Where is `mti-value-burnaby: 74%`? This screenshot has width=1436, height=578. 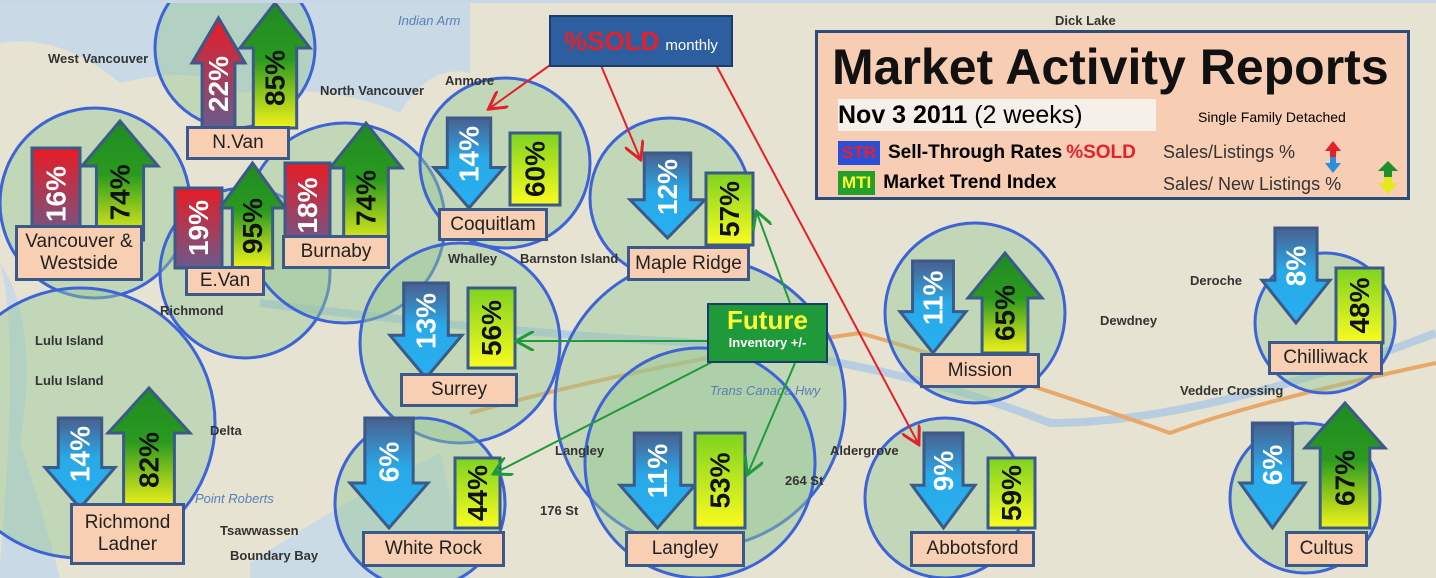
mti-value-burnaby: 74% is located at coordinates (366, 198).